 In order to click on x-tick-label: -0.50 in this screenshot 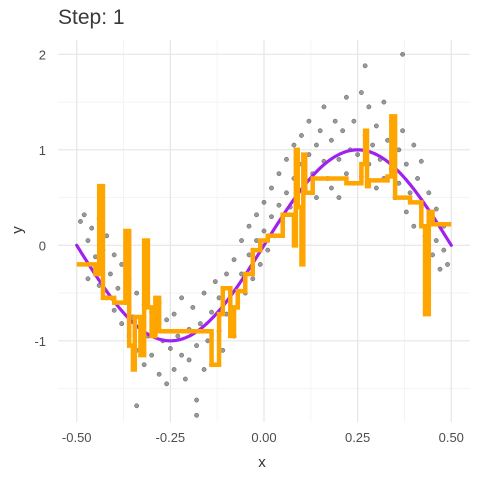, I will do `click(77, 437)`.